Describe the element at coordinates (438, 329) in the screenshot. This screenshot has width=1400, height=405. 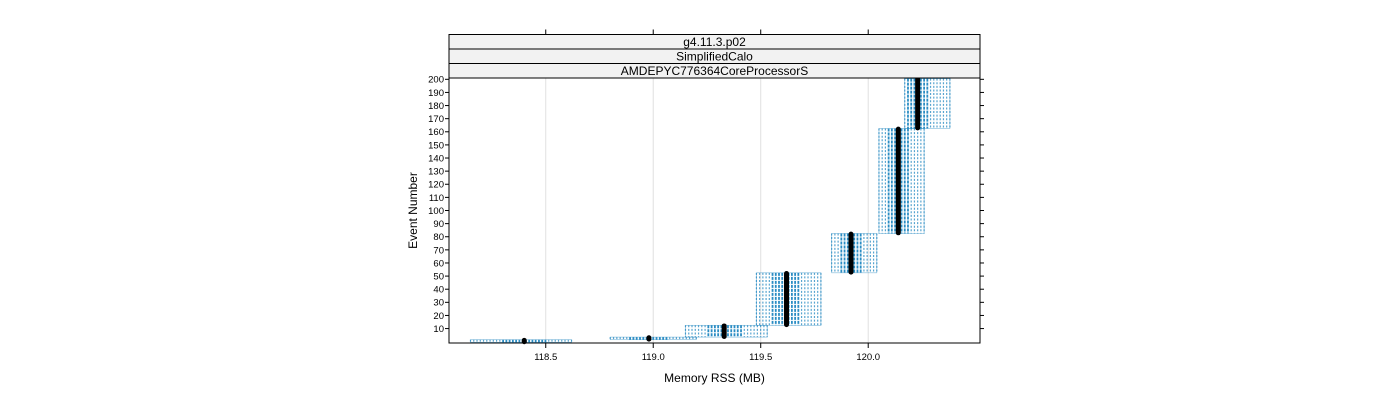
I see `y-tick-label-0: 10` at that location.